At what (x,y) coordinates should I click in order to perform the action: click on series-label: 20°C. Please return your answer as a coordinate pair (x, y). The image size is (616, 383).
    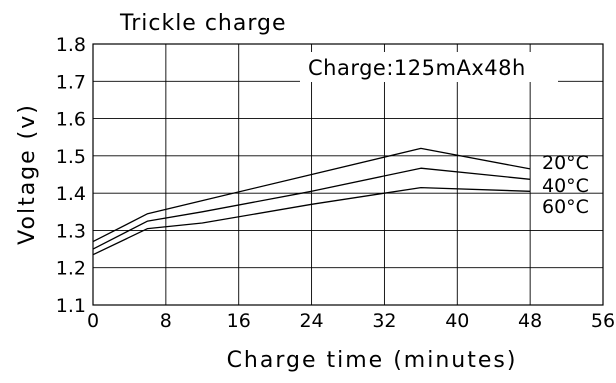
    Looking at the image, I should click on (565, 163).